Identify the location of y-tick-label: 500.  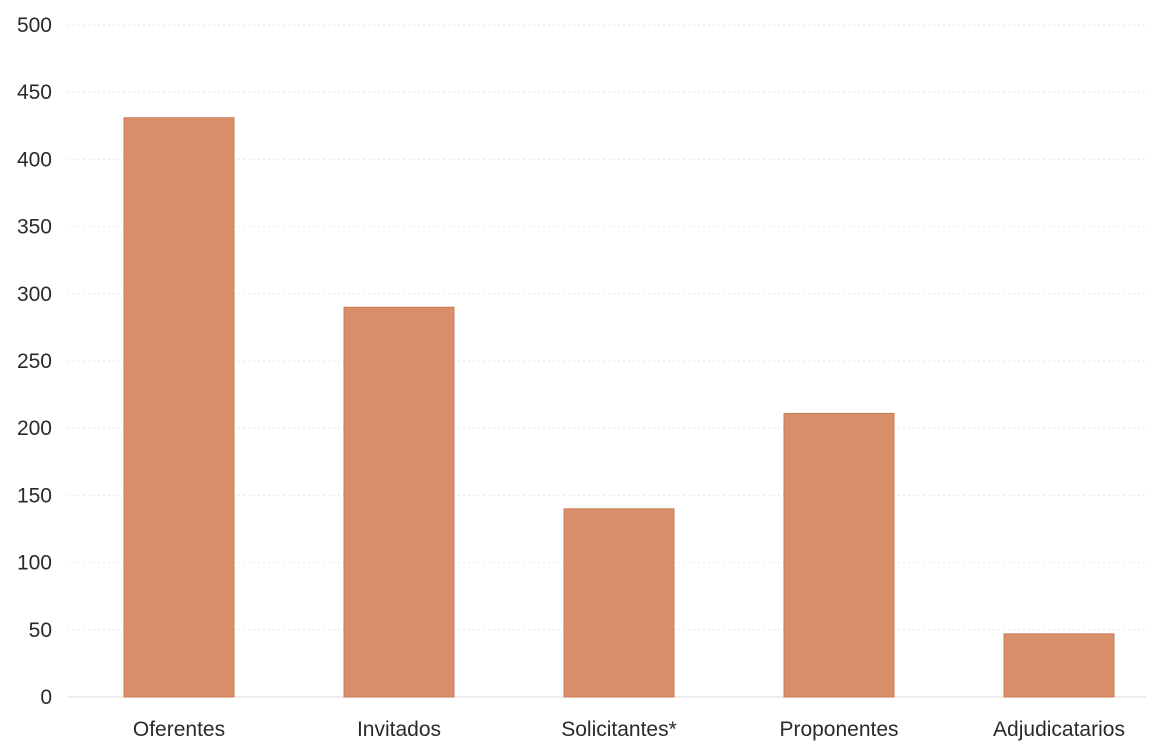
(34, 25).